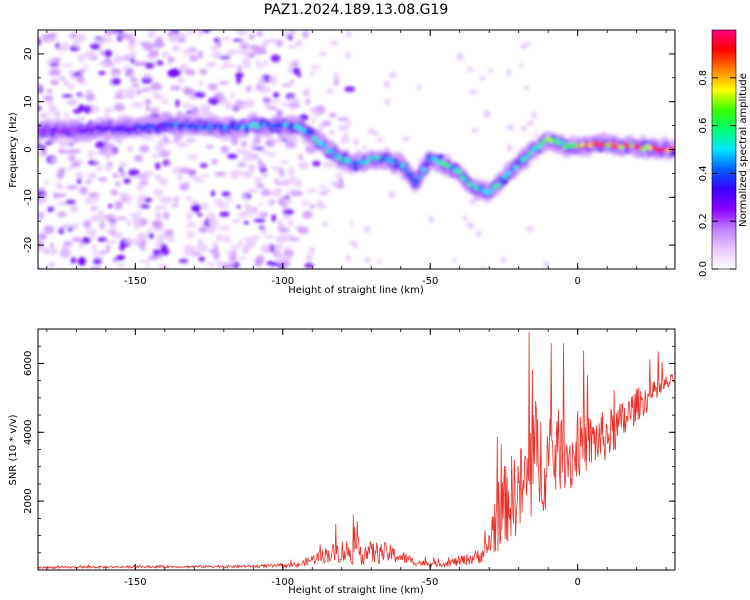 This screenshot has width=750, height=600. Describe the element at coordinates (430, 281) in the screenshot. I see `x-tick-label: -50` at that location.